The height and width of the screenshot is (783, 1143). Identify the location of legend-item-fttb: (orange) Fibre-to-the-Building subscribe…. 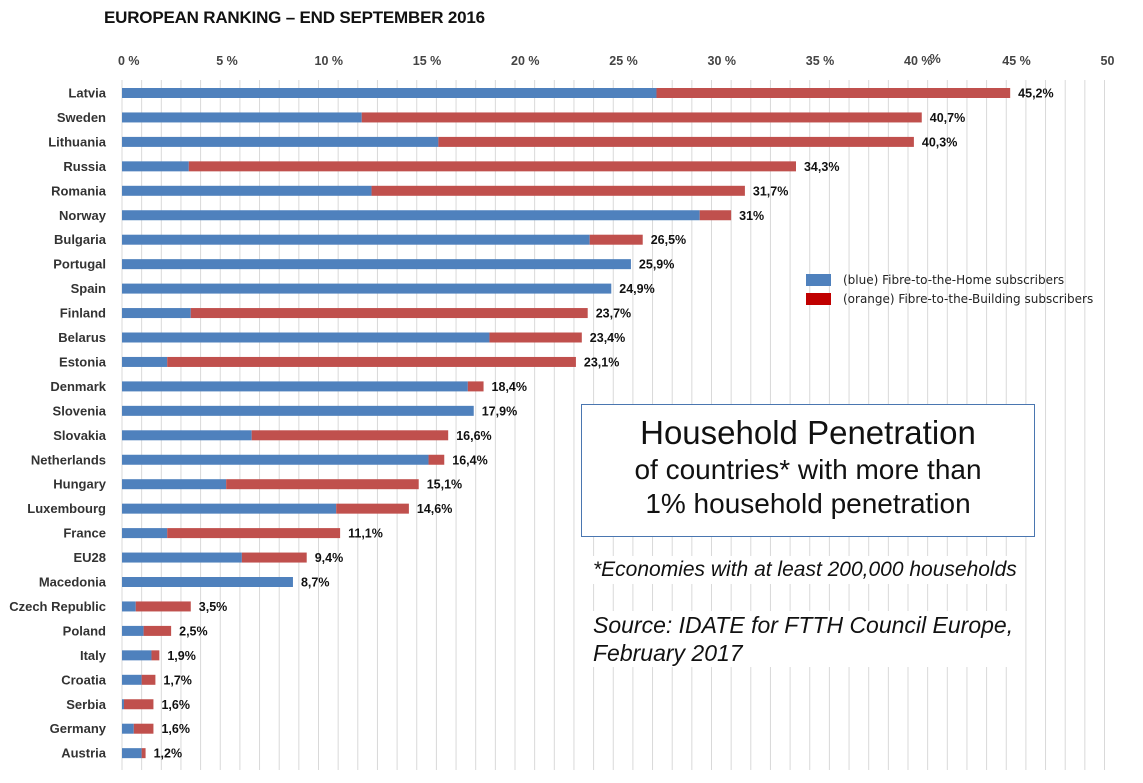
(949, 298).